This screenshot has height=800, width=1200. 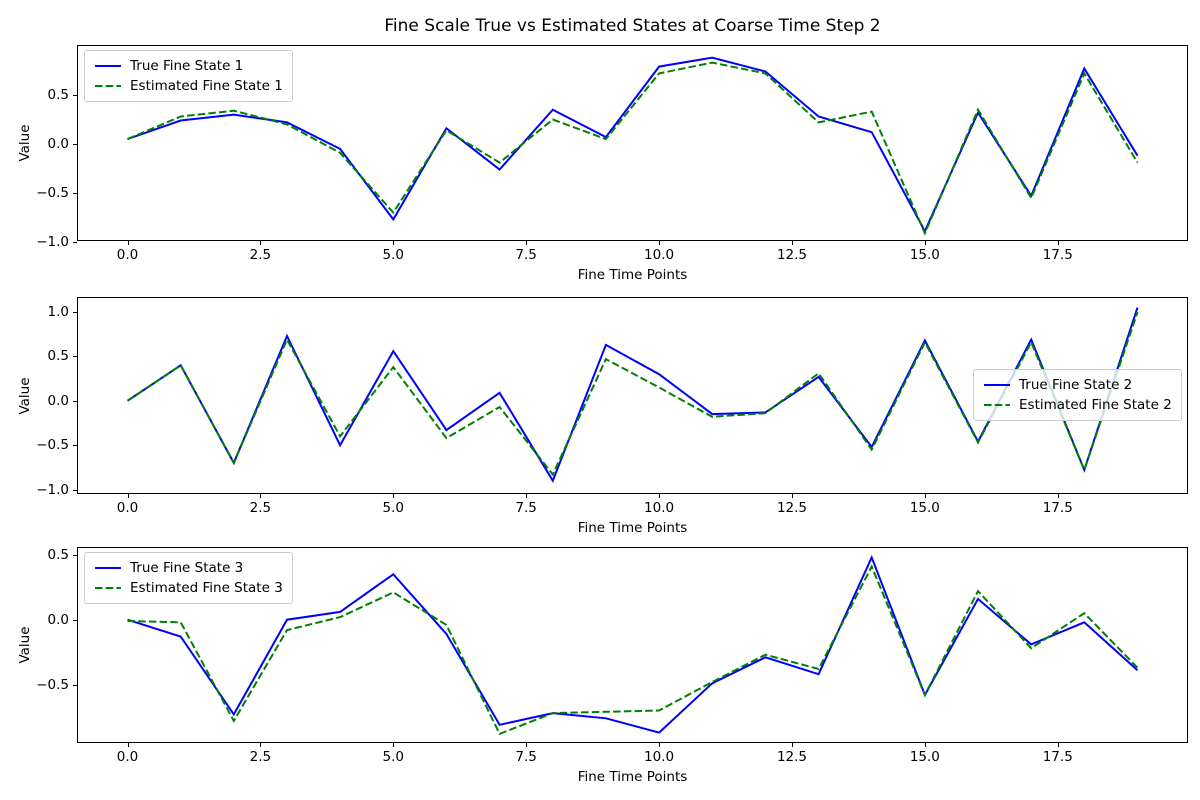 I want to click on legend-label: Estimated Fine State 3, so click(x=206, y=588).